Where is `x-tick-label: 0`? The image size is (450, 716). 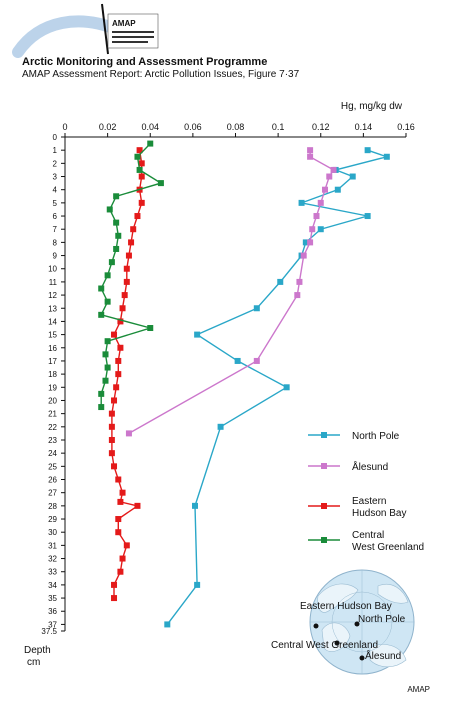
x-tick-label: 0 is located at coordinates (64, 127).